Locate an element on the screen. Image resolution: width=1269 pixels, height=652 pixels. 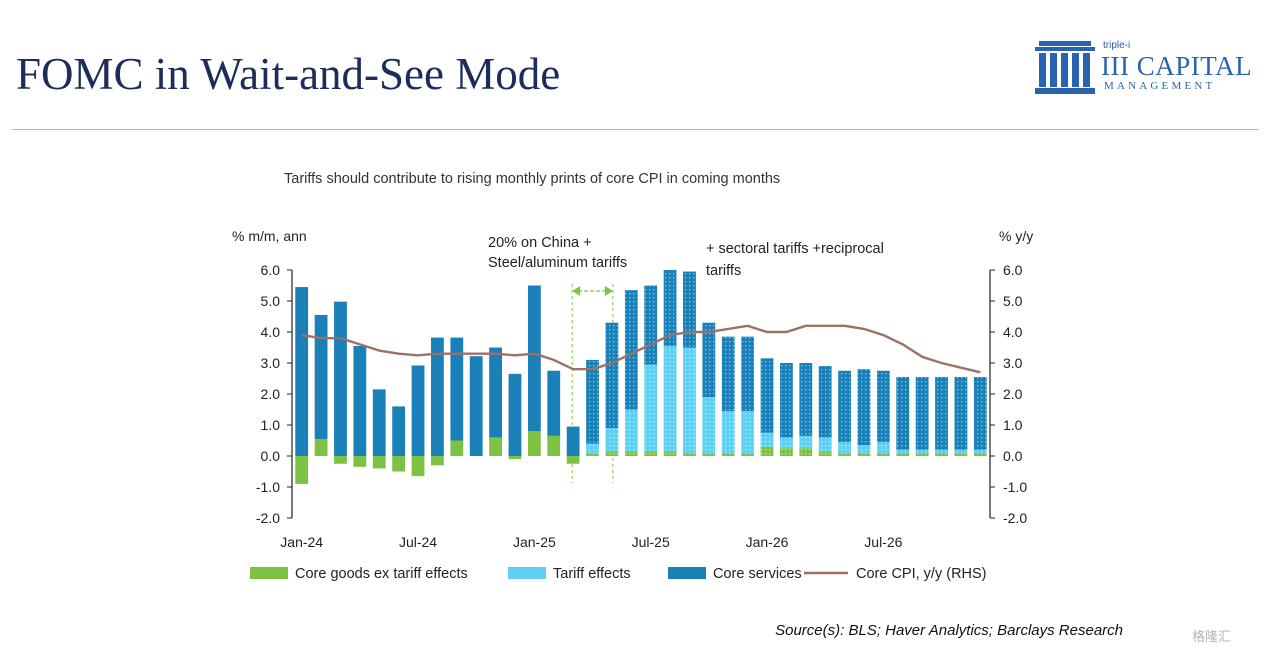
title-divider is located at coordinates (635, 129).